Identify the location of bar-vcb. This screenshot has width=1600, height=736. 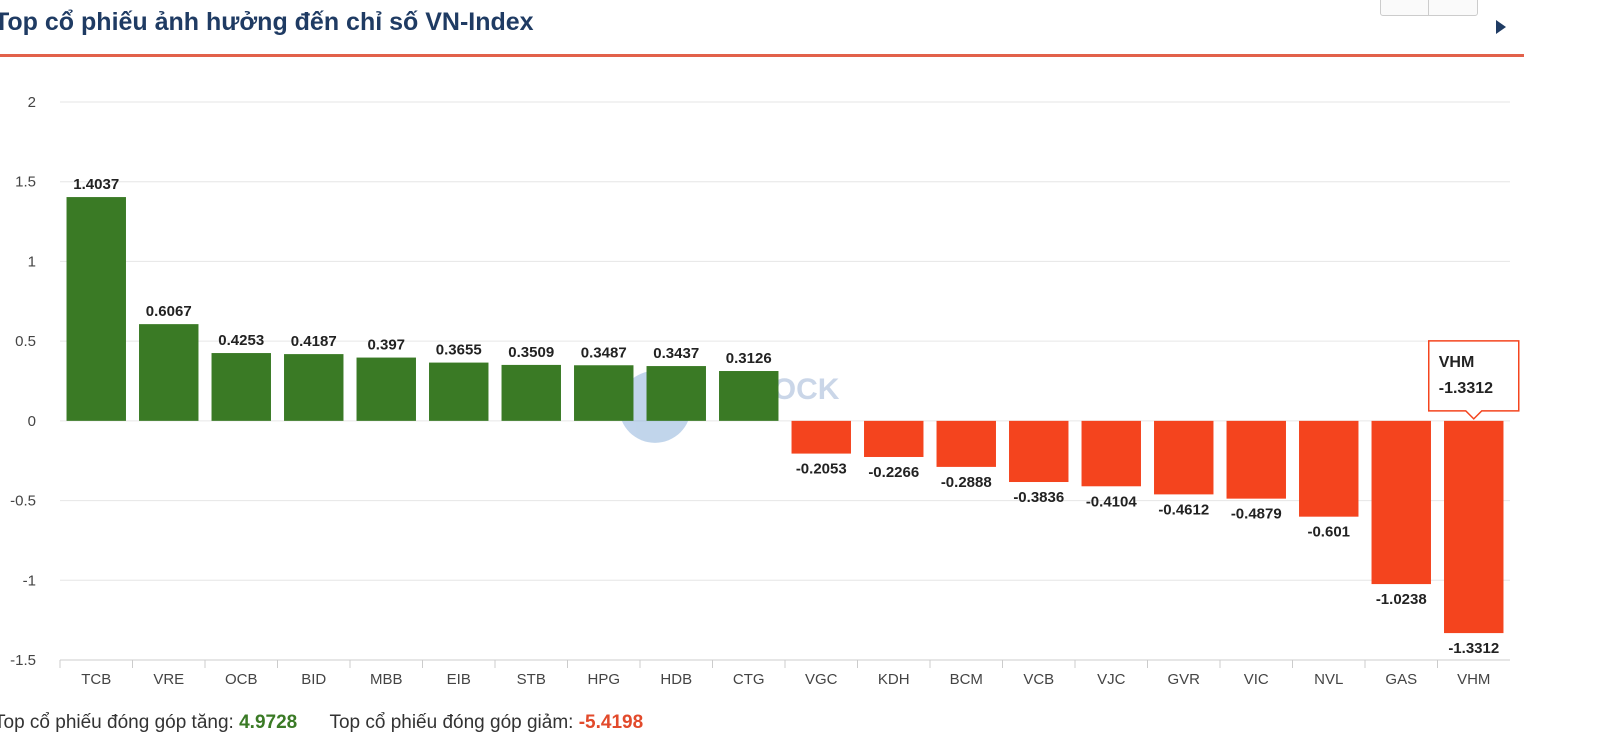
(1039, 451).